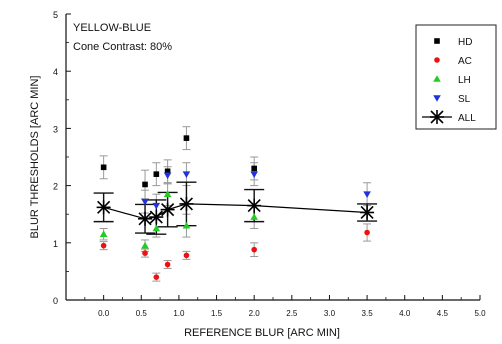  I want to click on legend: HD AC LH SL ALL, so click(456, 77).